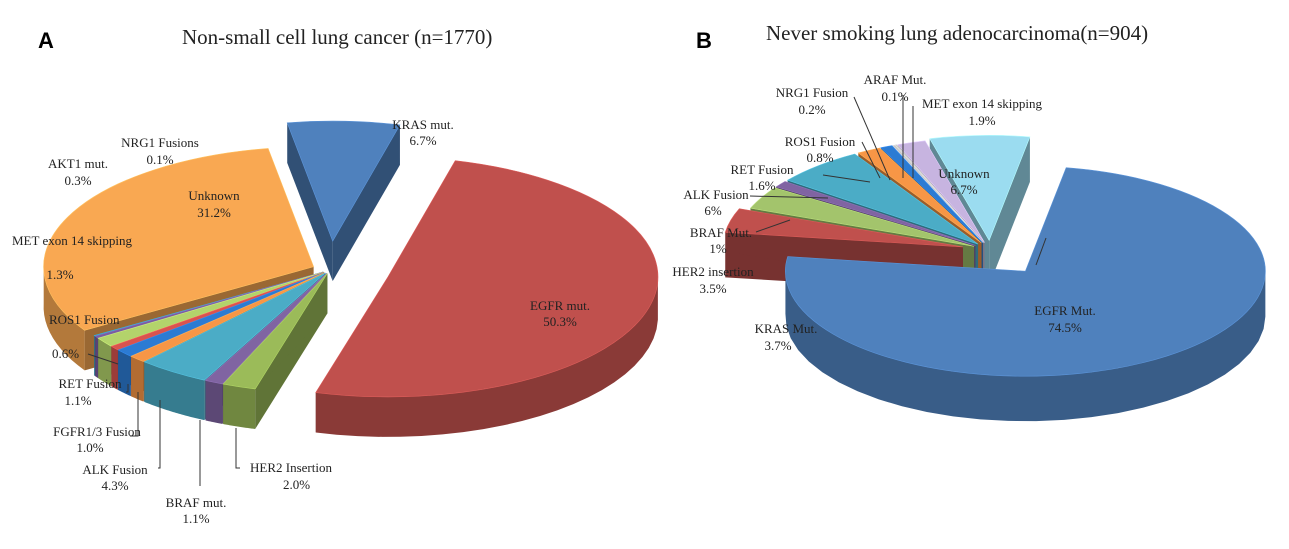 This screenshot has height=549, width=1289. What do you see at coordinates (560, 321) in the screenshot?
I see `value-egfr-a: 50.3%` at bounding box center [560, 321].